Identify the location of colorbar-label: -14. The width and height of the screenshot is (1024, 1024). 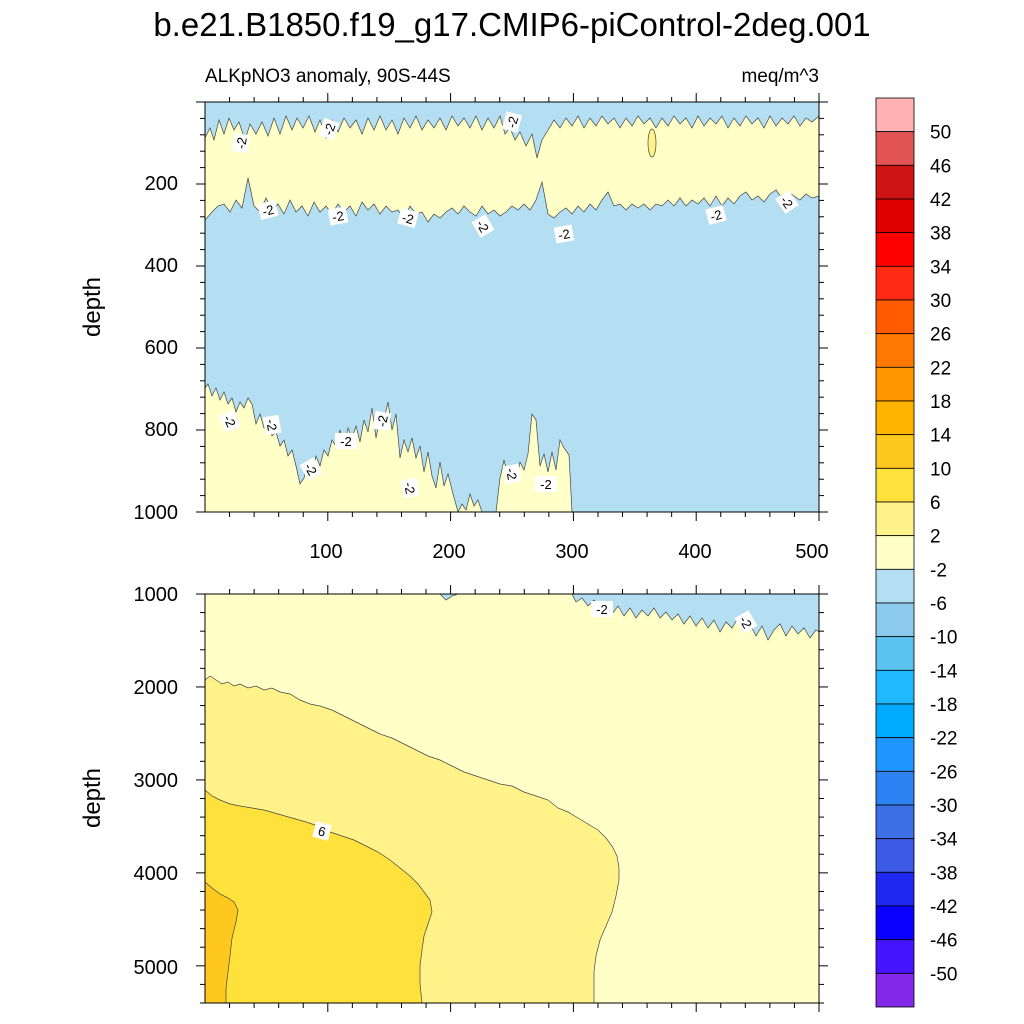
(944, 671).